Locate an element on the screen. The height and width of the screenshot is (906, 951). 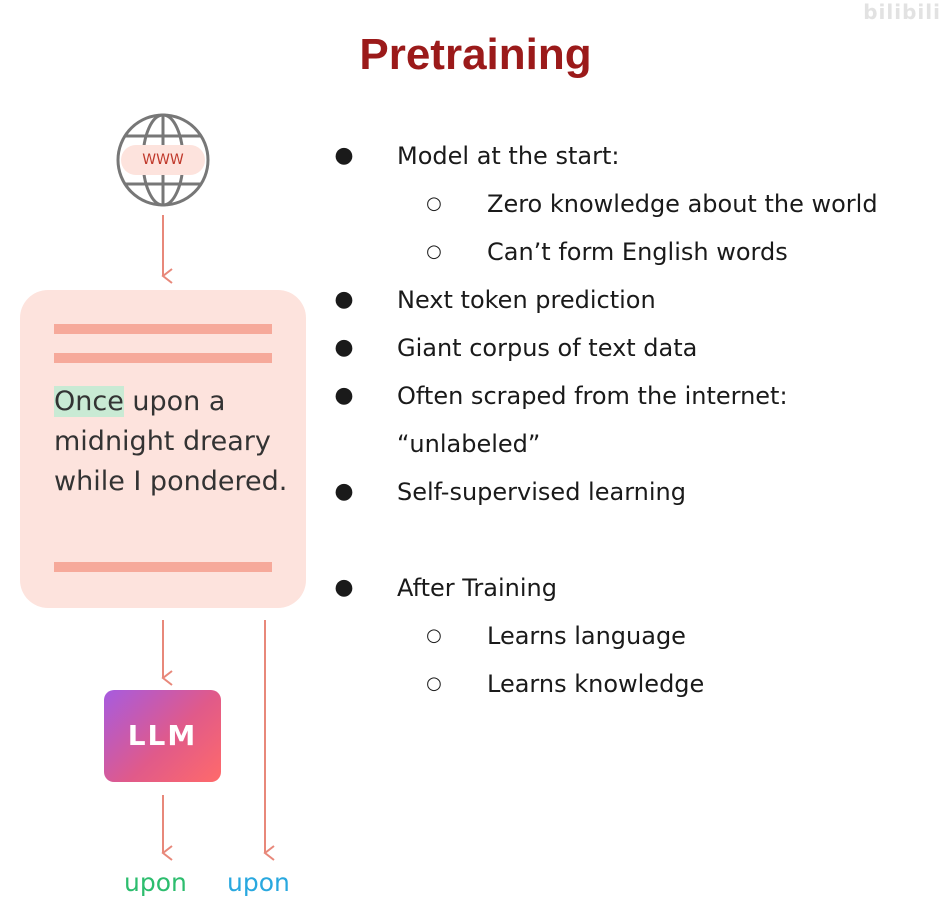
sub-bullet-item: ○ Zero knowledge about the world is located at coordinates (630, 206).